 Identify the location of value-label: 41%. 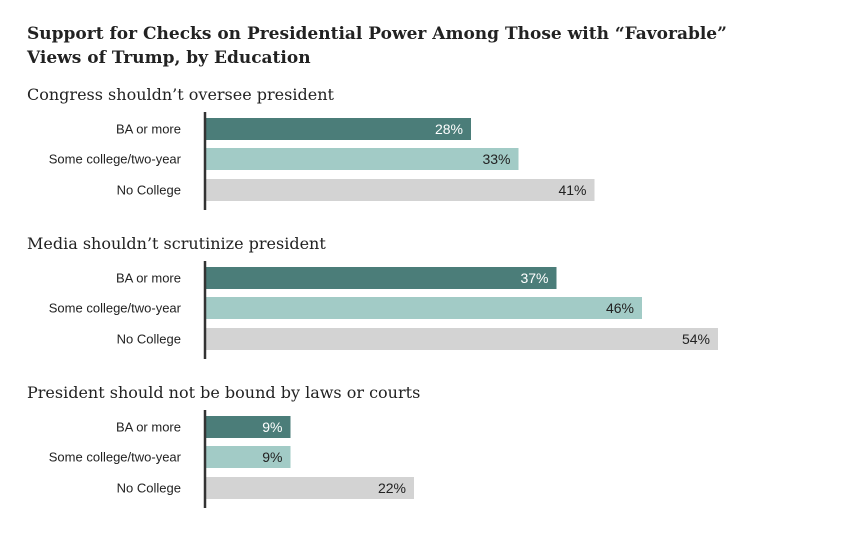
(572, 190).